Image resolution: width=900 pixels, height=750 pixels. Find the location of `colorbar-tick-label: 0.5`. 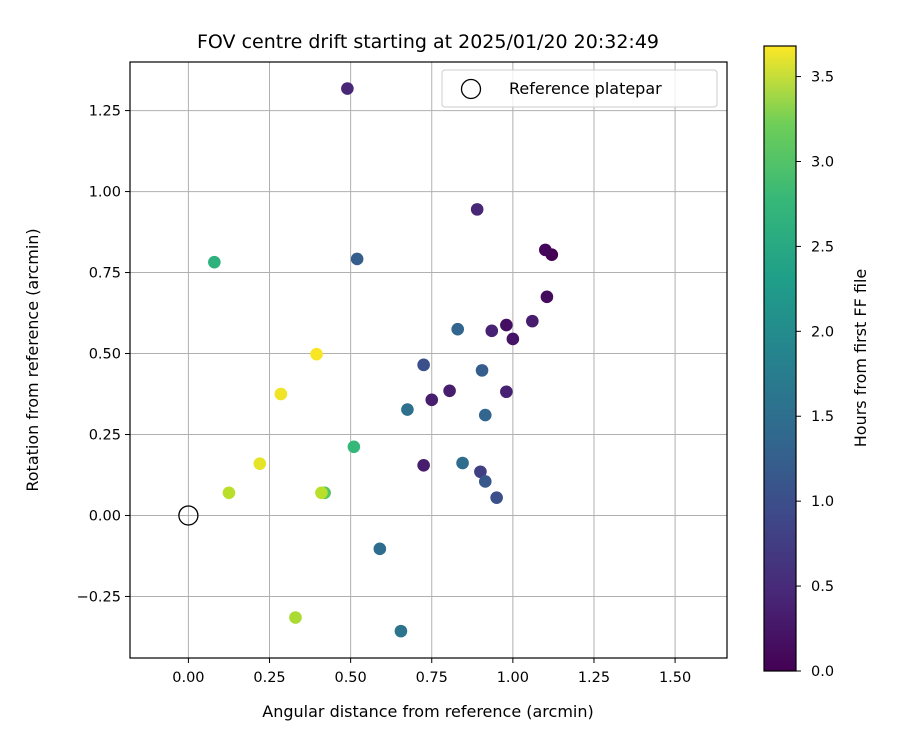

colorbar-tick-label: 0.5 is located at coordinates (822, 587).